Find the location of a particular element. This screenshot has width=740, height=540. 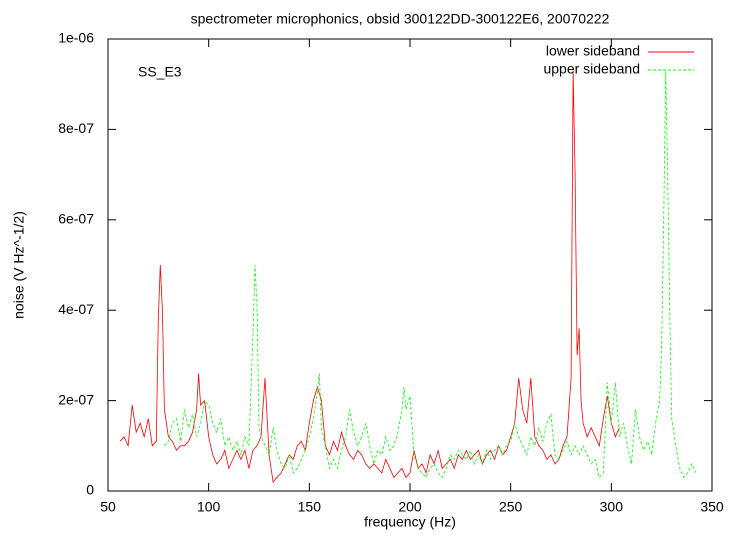

x-tick-label: 250 is located at coordinates (511, 507).